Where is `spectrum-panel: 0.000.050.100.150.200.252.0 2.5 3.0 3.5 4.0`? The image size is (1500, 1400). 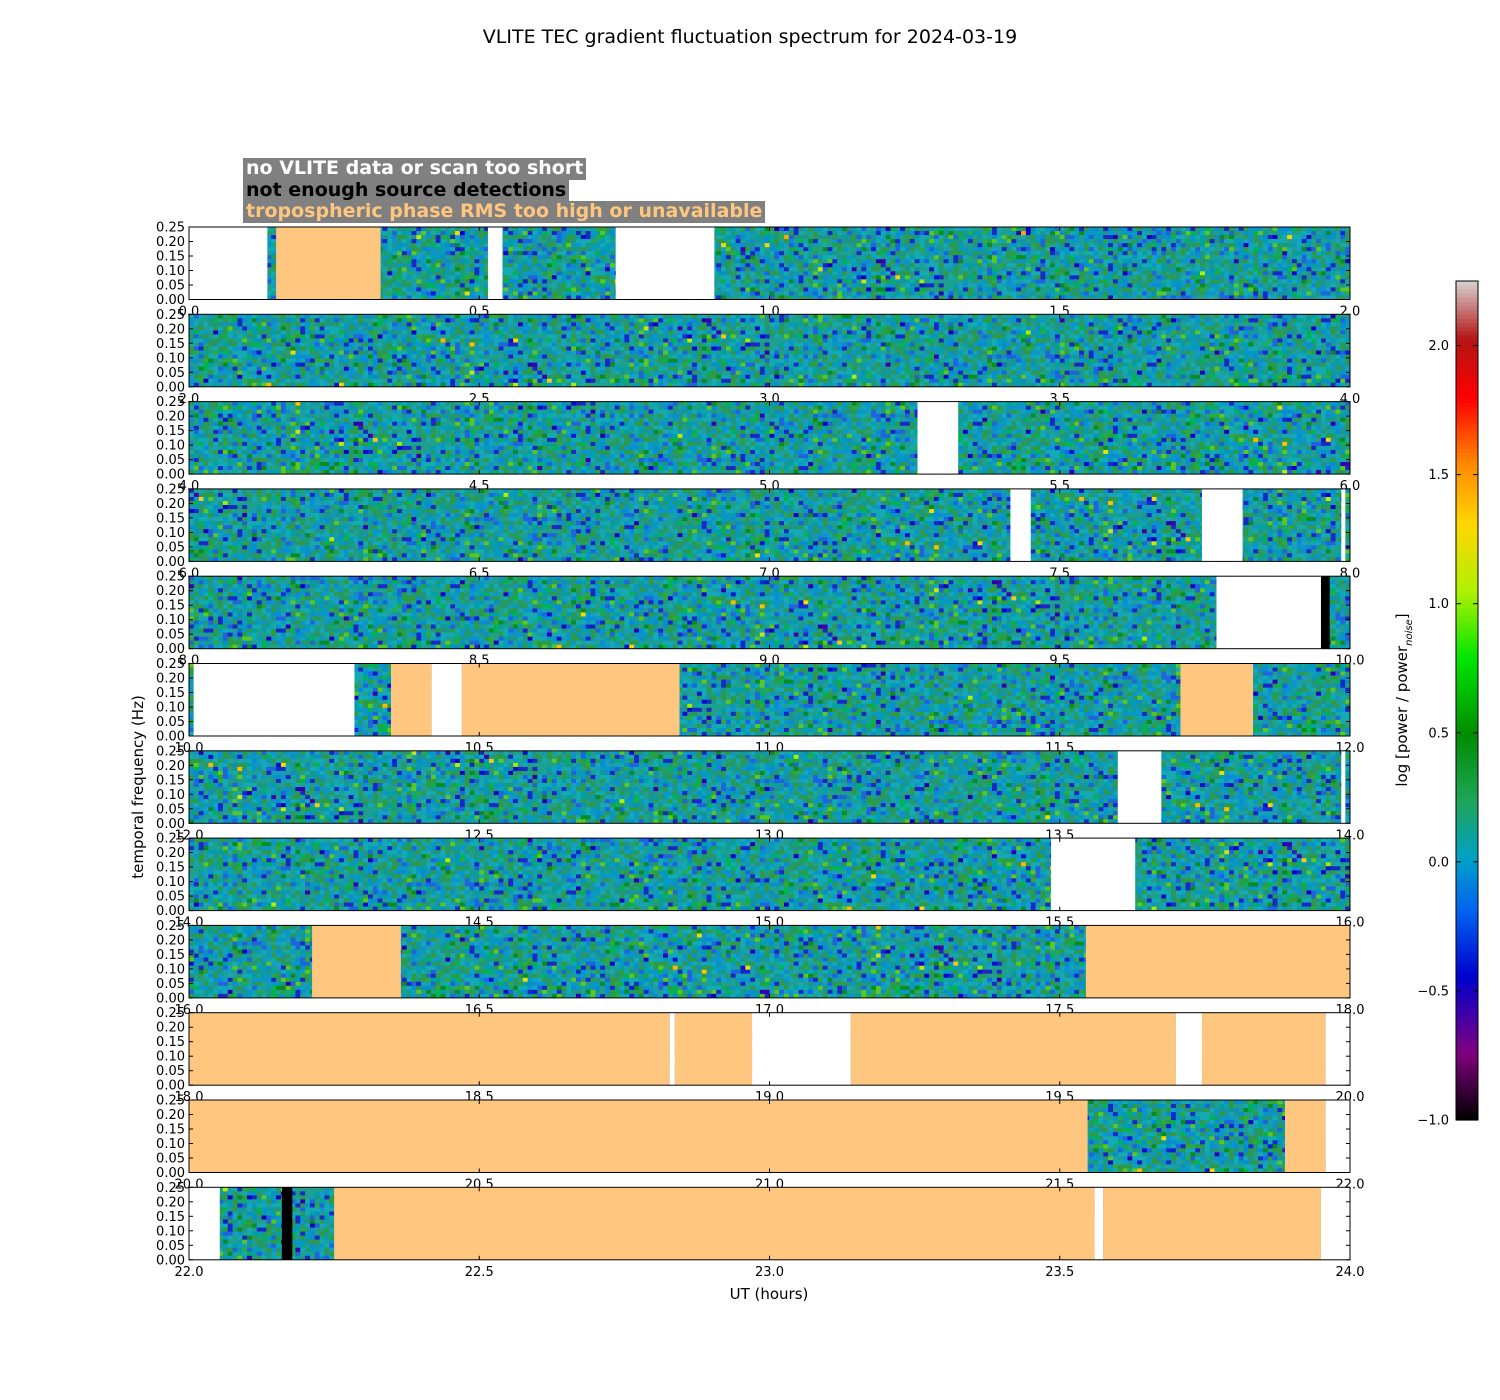
spectrum-panel: 0.000.050.100.150.200.252.0 2.5 3.0 3.5 4.0 is located at coordinates (758, 357).